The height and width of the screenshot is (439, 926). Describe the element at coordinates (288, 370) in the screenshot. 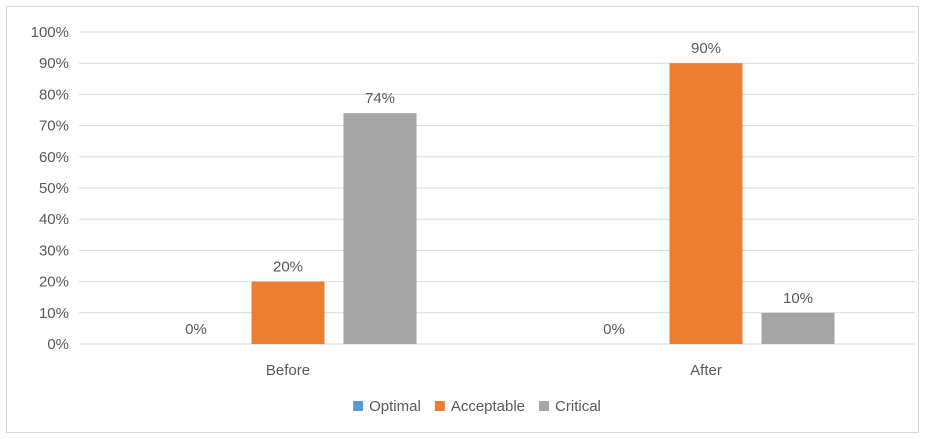

I see `x-category-label: Before` at that location.